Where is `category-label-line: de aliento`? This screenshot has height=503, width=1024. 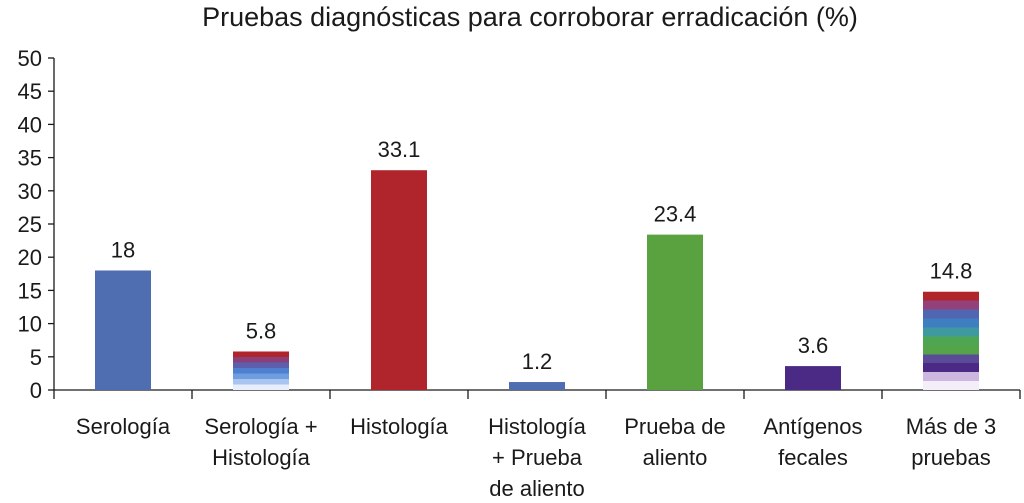 category-label-line: de aliento is located at coordinates (536, 488).